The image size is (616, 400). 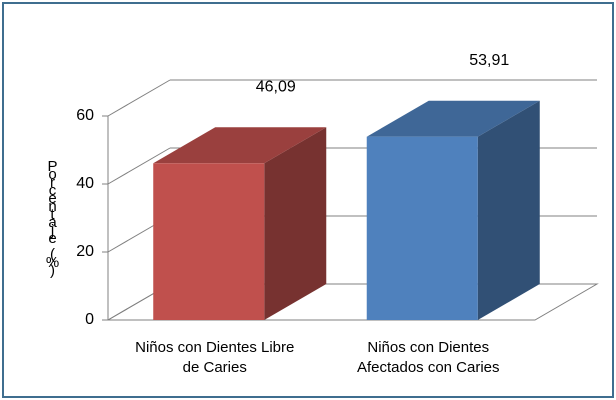 What do you see at coordinates (489, 60) in the screenshot?
I see `value-label: 53,91` at bounding box center [489, 60].